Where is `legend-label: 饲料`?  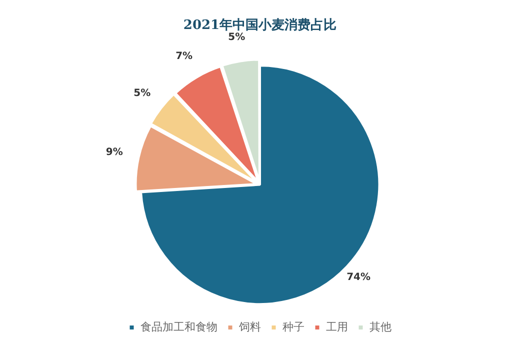 legend-label: 饲料 is located at coordinates (249, 327).